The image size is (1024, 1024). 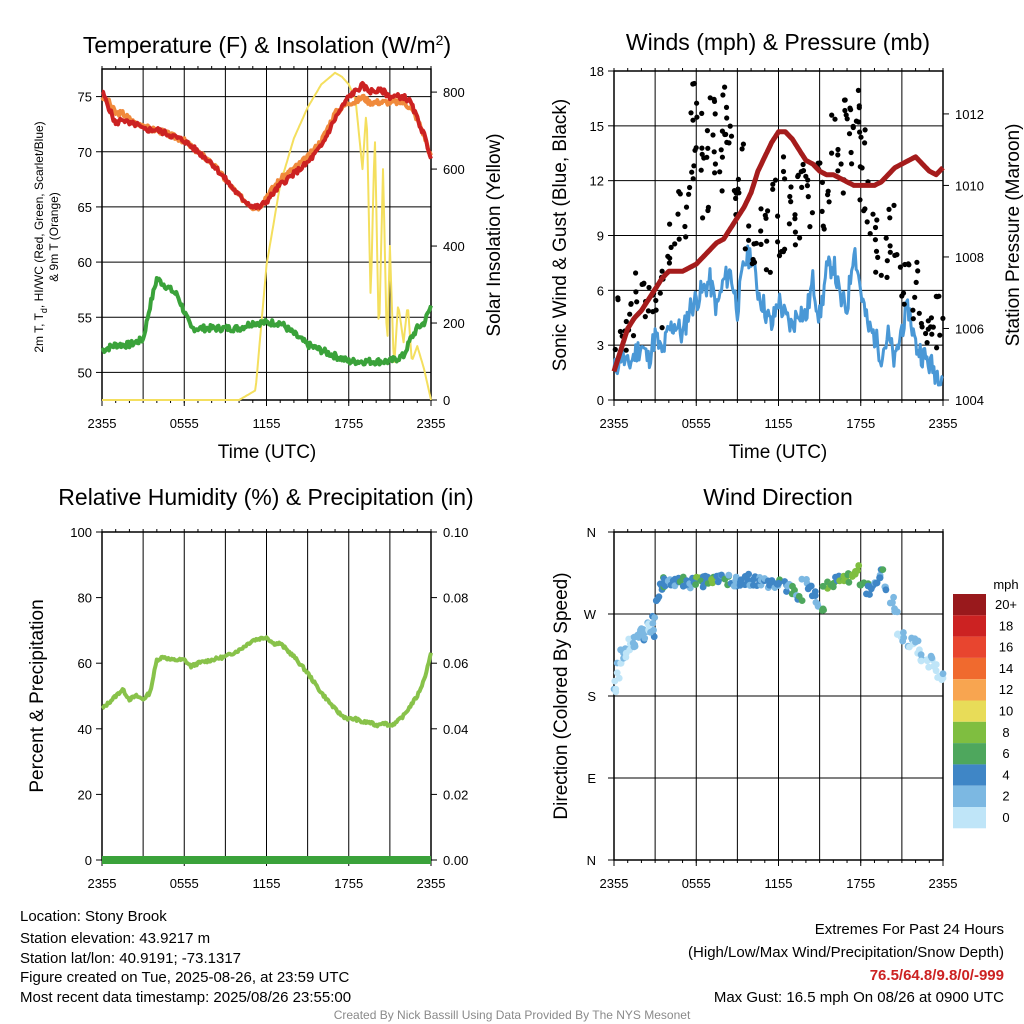 I want to click on y-right-tick-label: 1012, so click(x=969, y=114).